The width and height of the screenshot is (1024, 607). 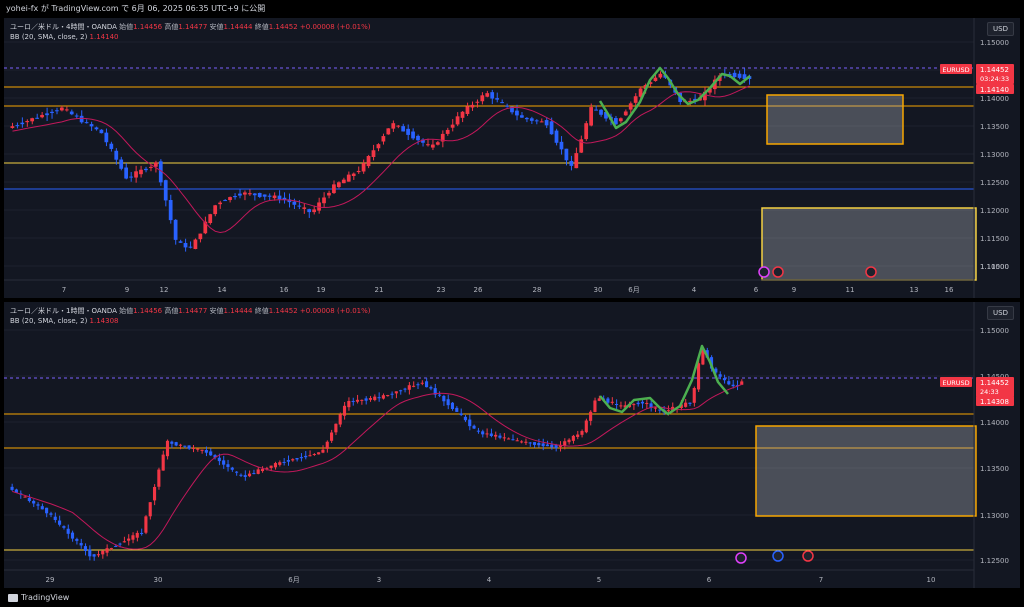 I want to click on legend-open-label: 始値, so click(x=126, y=311).